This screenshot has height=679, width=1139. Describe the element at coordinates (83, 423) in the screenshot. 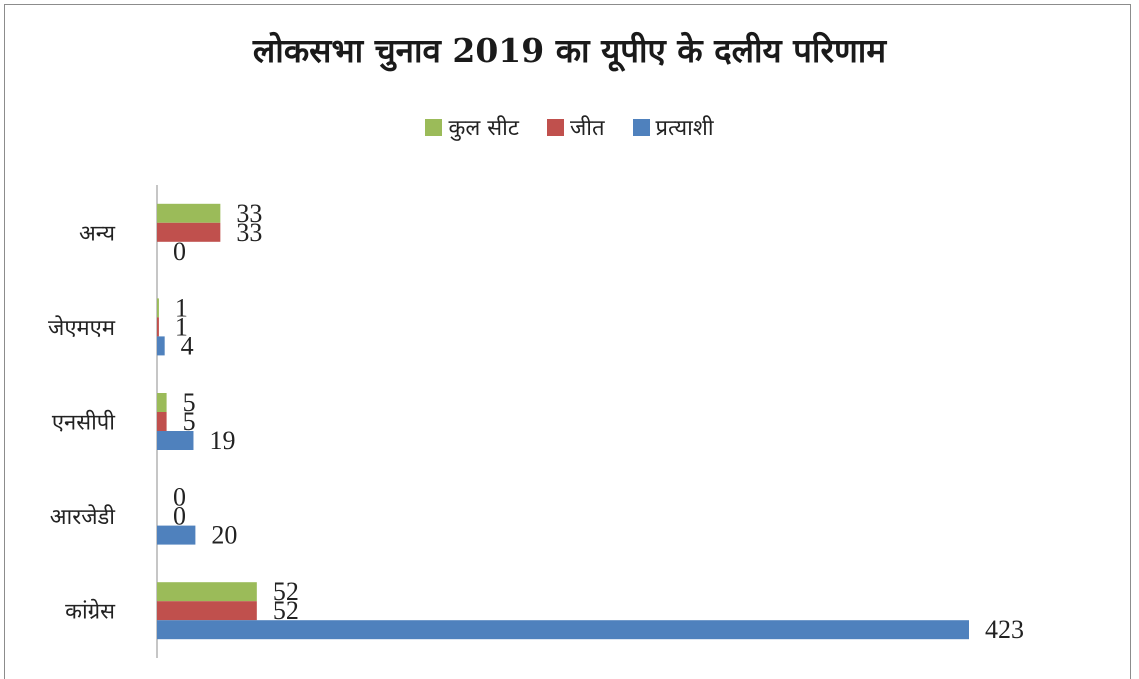

I see `category-label: एनसीपी` at that location.